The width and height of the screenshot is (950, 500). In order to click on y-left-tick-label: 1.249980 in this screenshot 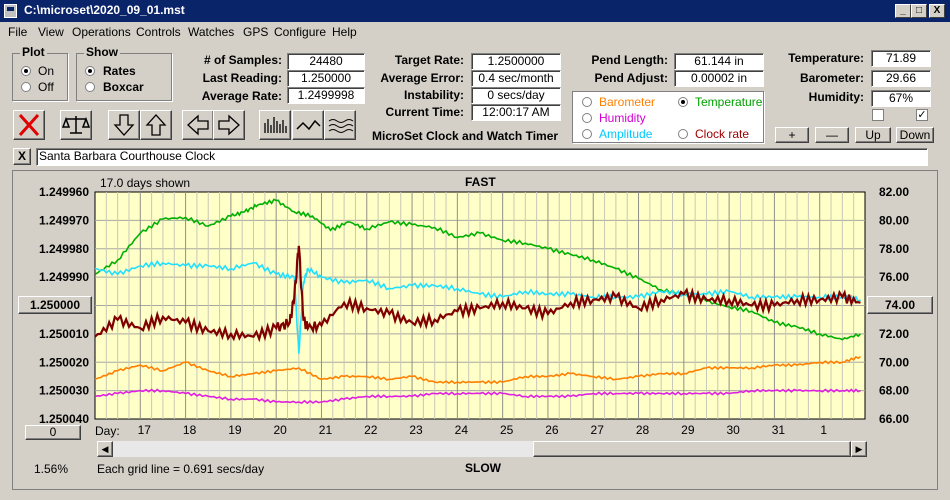, I will do `click(64, 249)`.